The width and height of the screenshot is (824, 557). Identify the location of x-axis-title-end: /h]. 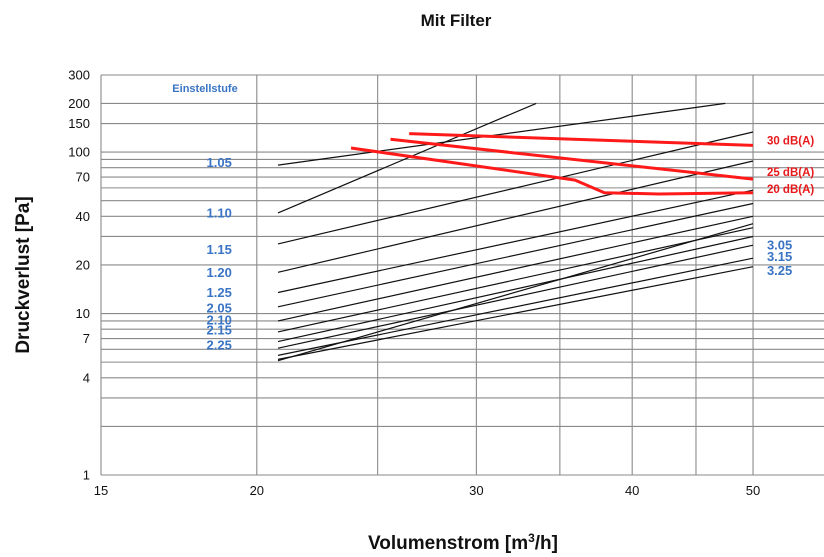
(546, 543).